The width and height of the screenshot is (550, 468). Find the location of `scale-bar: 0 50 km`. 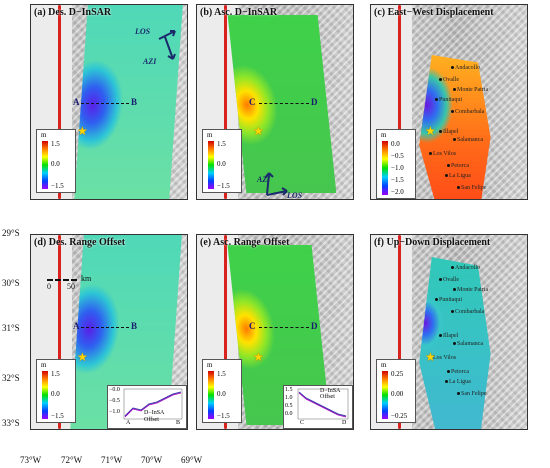

scale-bar: 0 50 km is located at coordinates (69, 282).